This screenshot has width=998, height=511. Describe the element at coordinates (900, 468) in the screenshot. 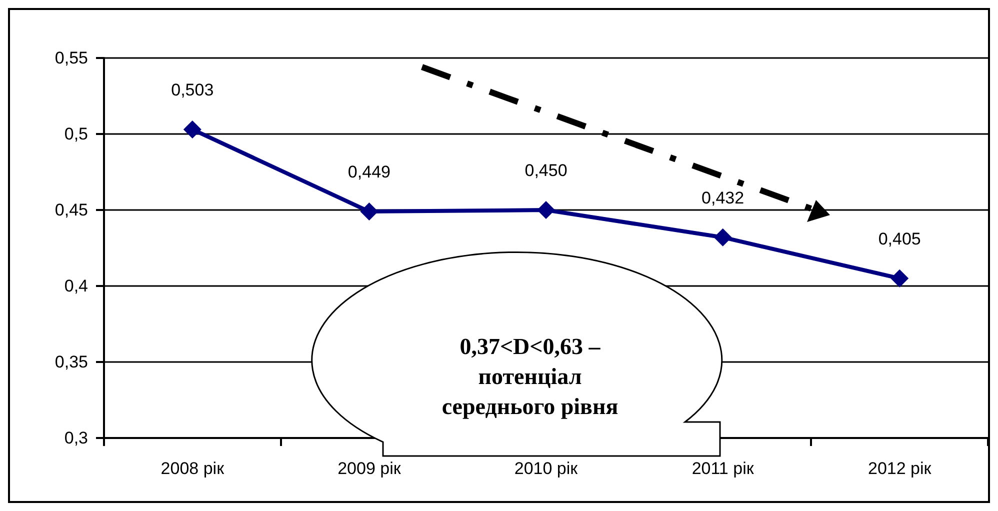

I see `x-tick-label: 2012 рік` at that location.